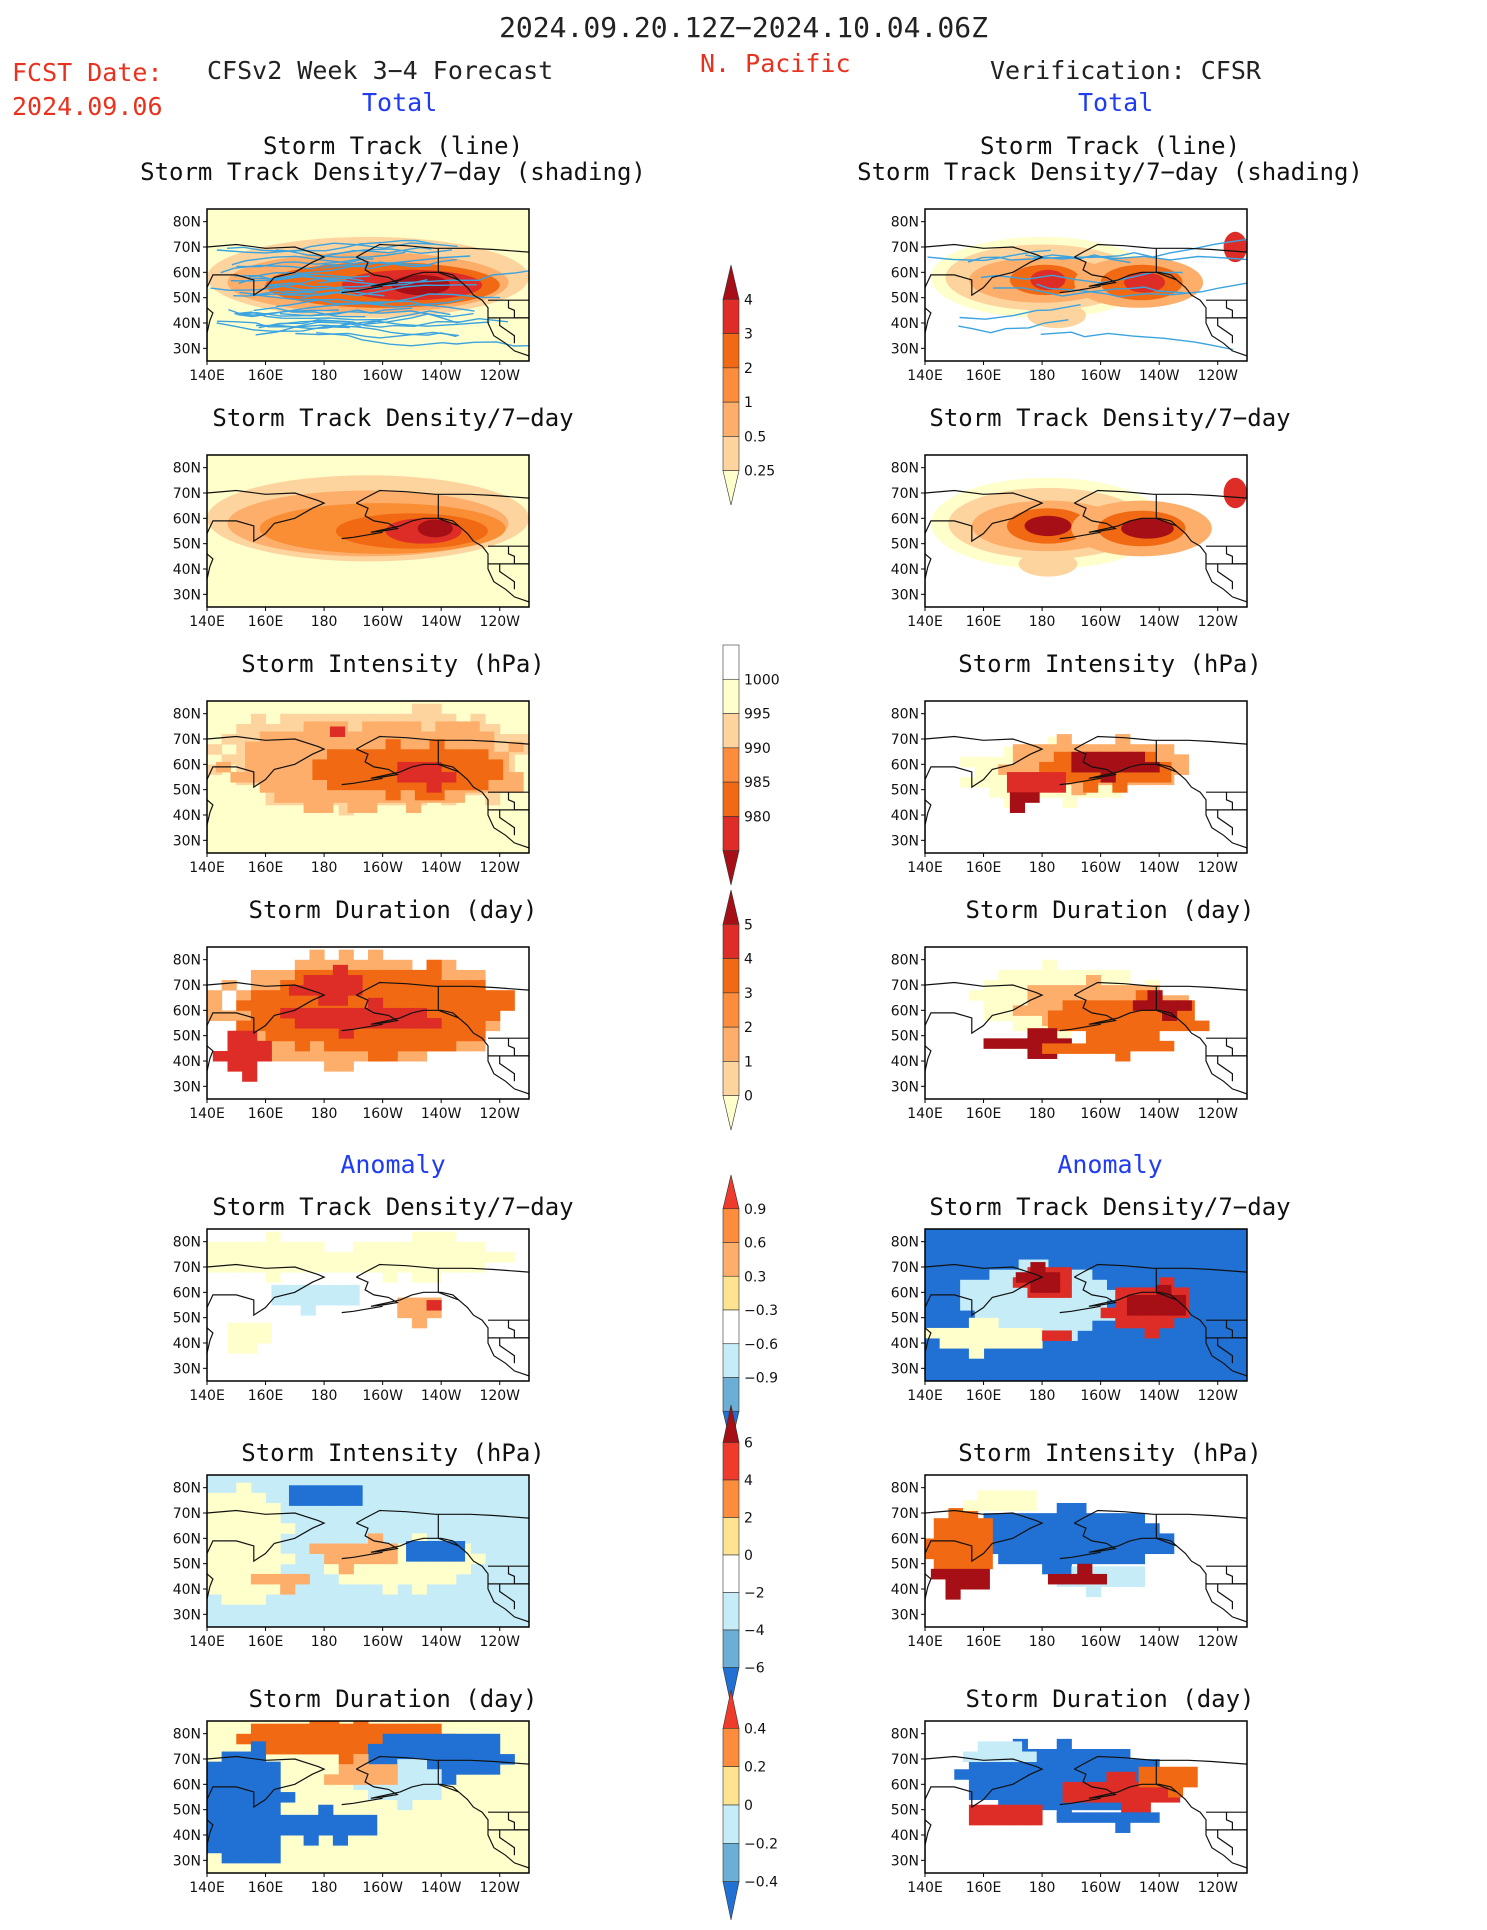 Image resolution: width=1487 pixels, height=1930 pixels. What do you see at coordinates (905, 324) in the screenshot?
I see `lat-tick-label: 40N` at bounding box center [905, 324].